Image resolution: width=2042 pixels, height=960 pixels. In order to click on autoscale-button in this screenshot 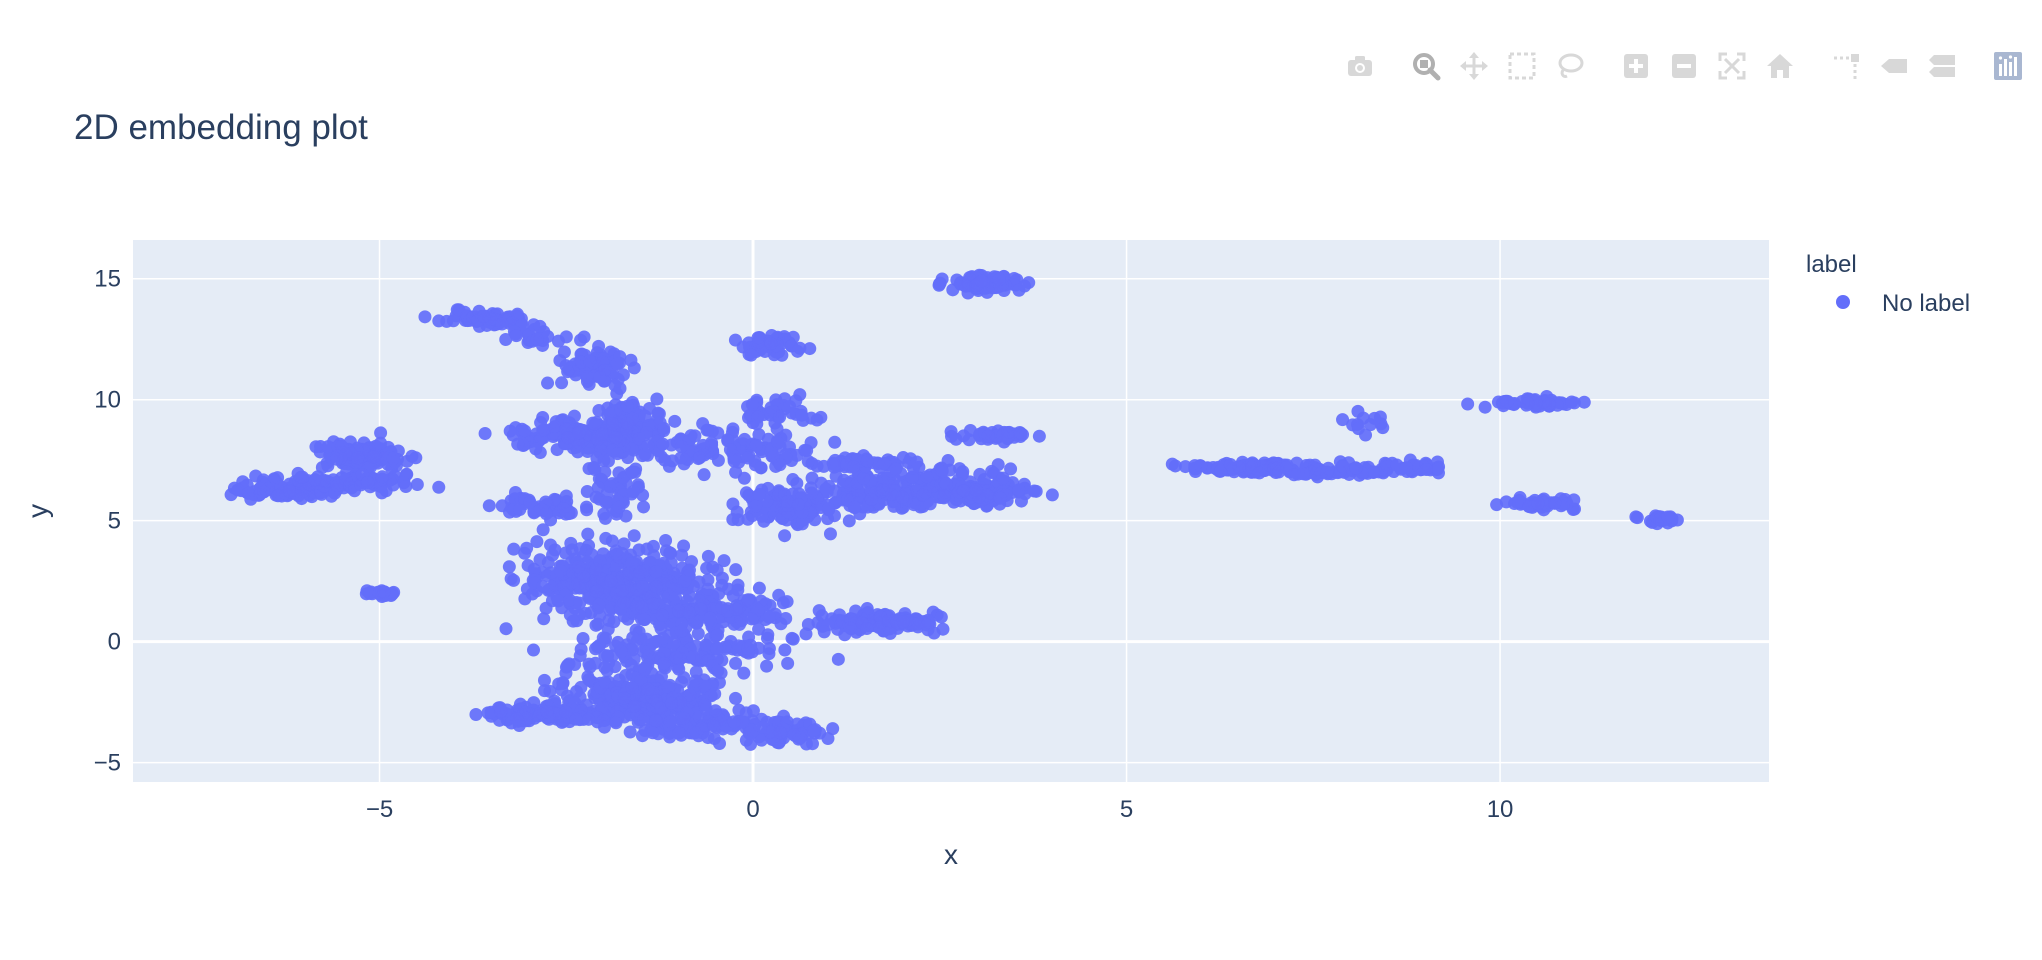, I will do `click(1732, 66)`.